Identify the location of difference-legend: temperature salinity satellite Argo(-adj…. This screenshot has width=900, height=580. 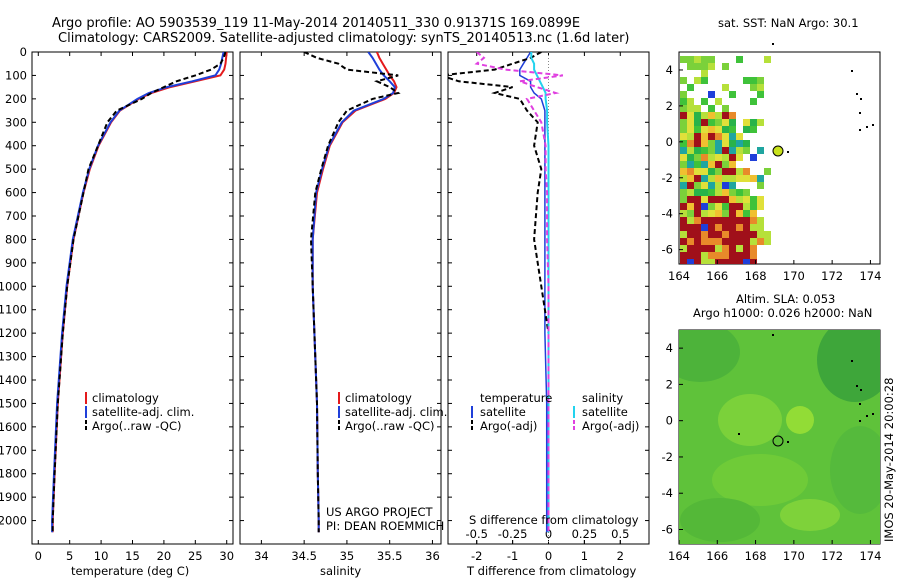
(555, 412).